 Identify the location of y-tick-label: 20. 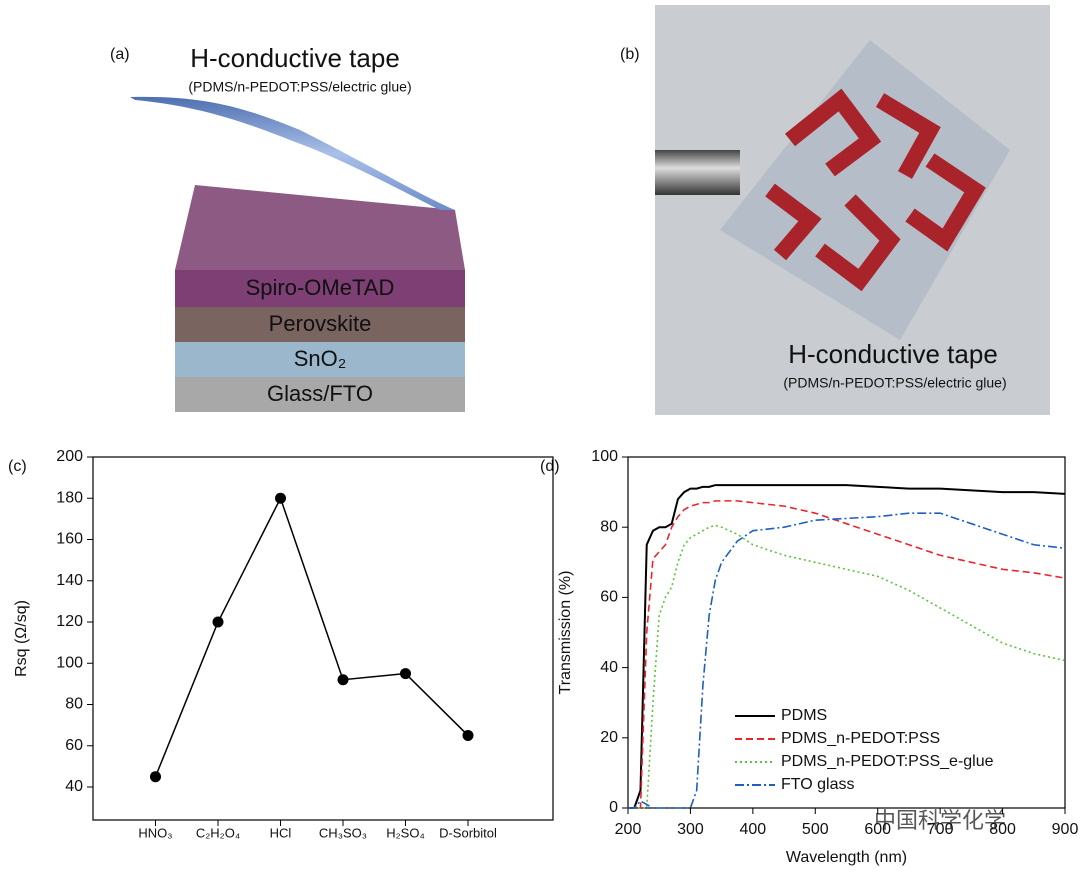
(609, 737).